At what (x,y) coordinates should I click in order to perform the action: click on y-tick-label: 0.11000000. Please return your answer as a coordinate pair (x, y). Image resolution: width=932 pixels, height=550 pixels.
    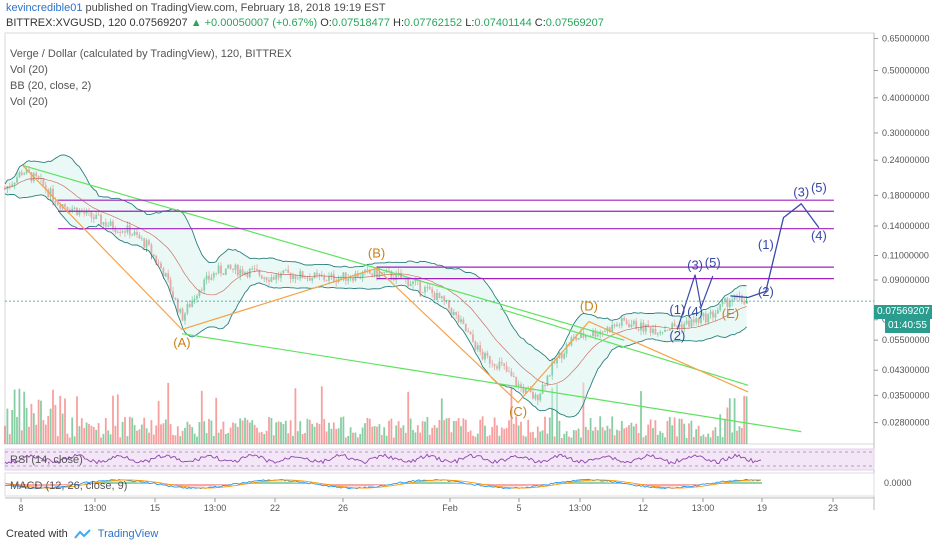
    Looking at the image, I should click on (905, 255).